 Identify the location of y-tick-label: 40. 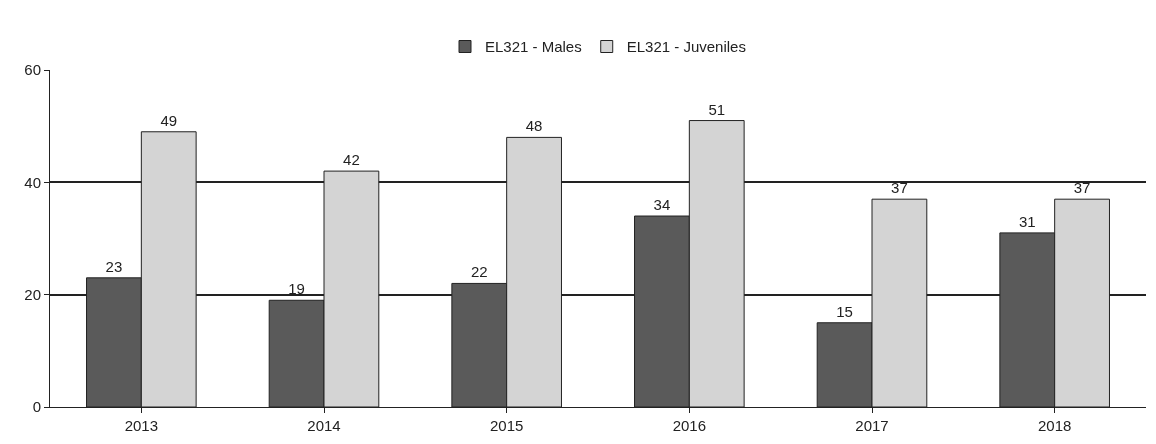
(32, 182).